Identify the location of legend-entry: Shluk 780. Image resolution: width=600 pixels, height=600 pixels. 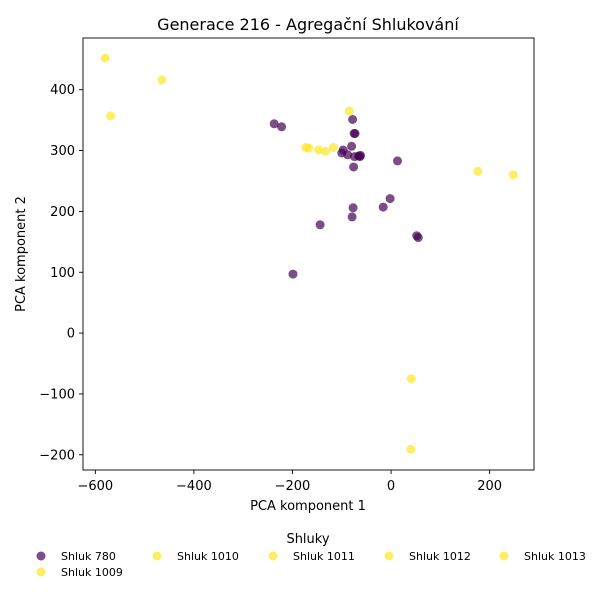
(76, 556).